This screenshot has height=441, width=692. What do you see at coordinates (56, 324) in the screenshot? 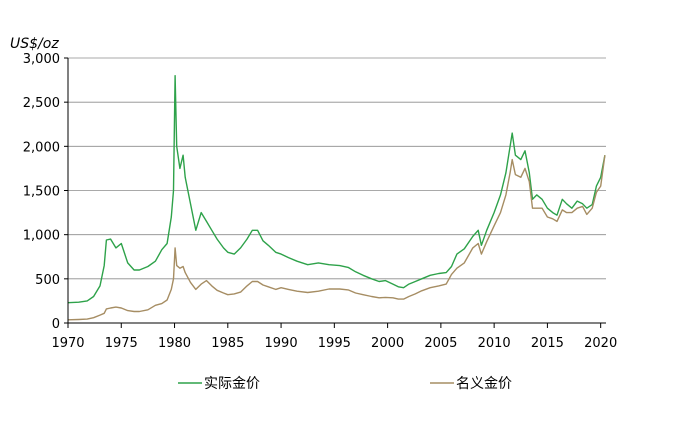
I see `y-tick-label: 0` at bounding box center [56, 324].